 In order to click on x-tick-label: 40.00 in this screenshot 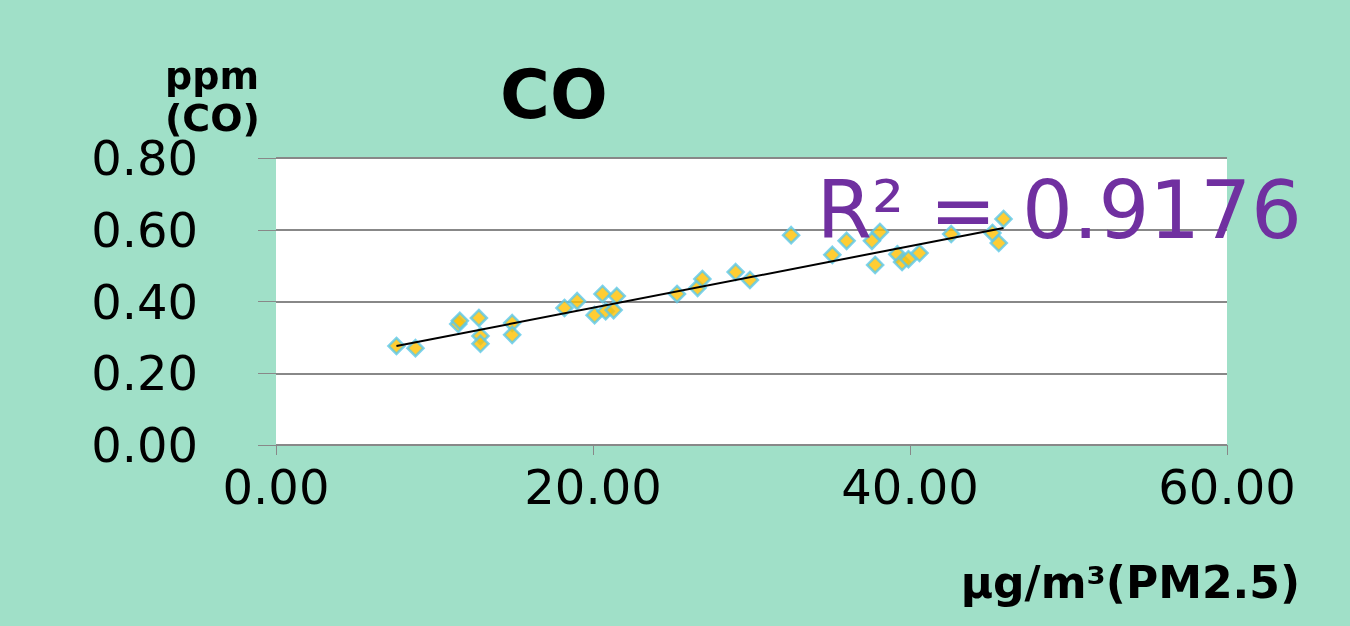, I will do `click(910, 487)`.